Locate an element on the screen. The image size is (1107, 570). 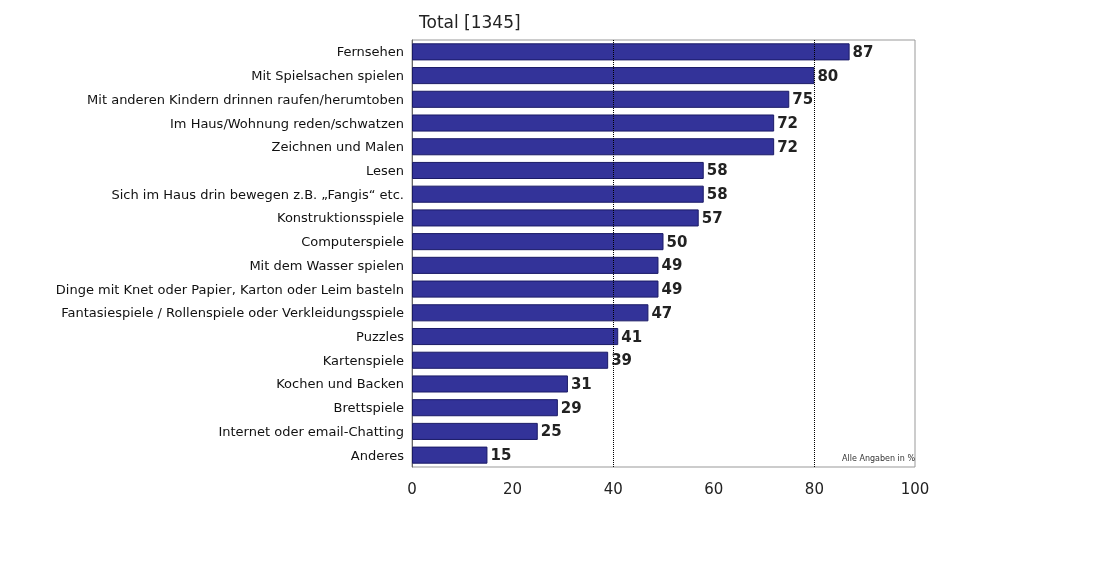
y-tick-label: Mit dem Wasser spielen is located at coordinates (326, 265).